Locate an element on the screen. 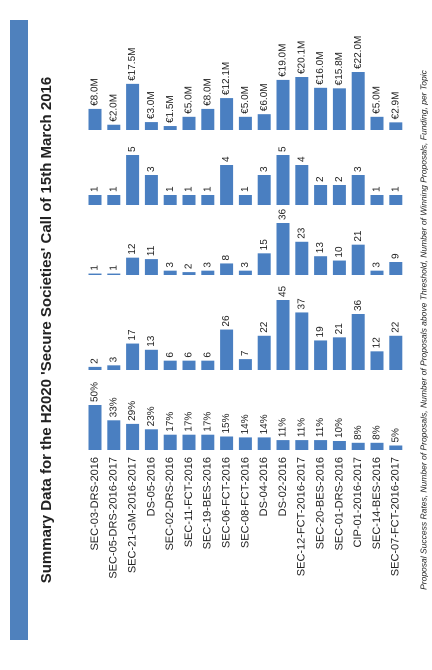  category-label: SEC-14-BES-2016 is located at coordinates (377, 503).